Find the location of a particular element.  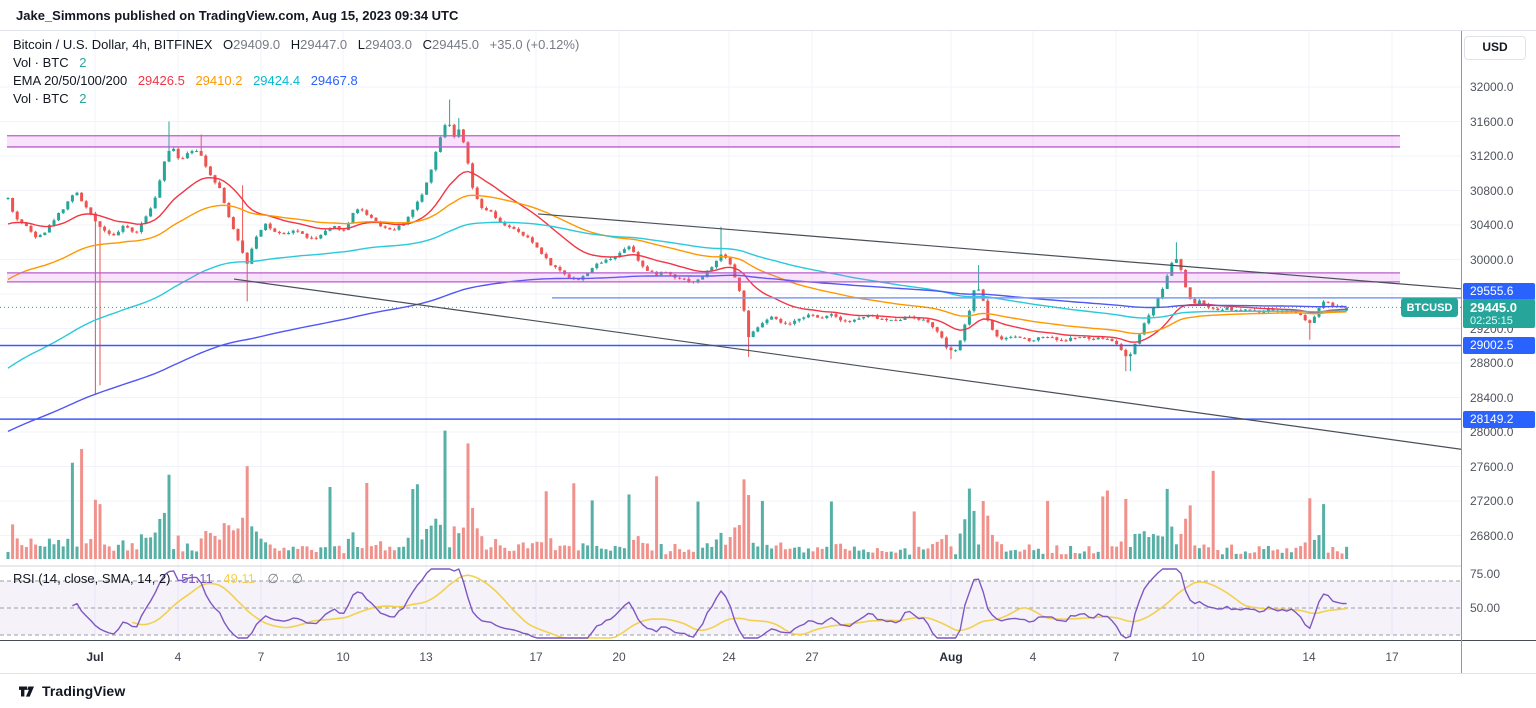

footer: TradingView is located at coordinates (768, 691).